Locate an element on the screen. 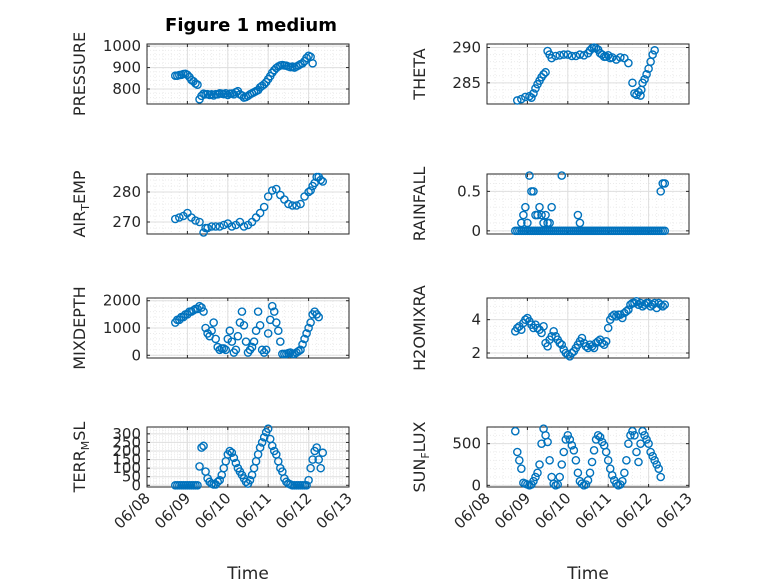 The height and width of the screenshot is (583, 778). y-tick-label: 2000 is located at coordinates (122, 301).